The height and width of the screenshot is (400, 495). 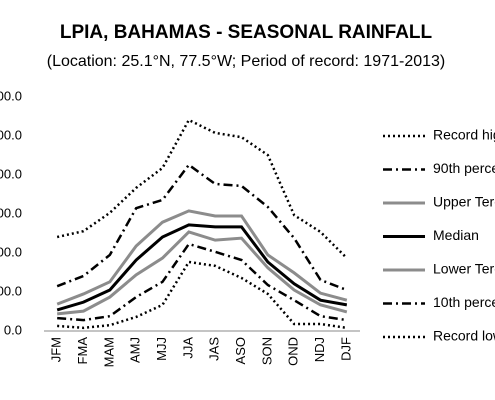 I want to click on y-tick-label: 400.0, so click(x=11, y=173).